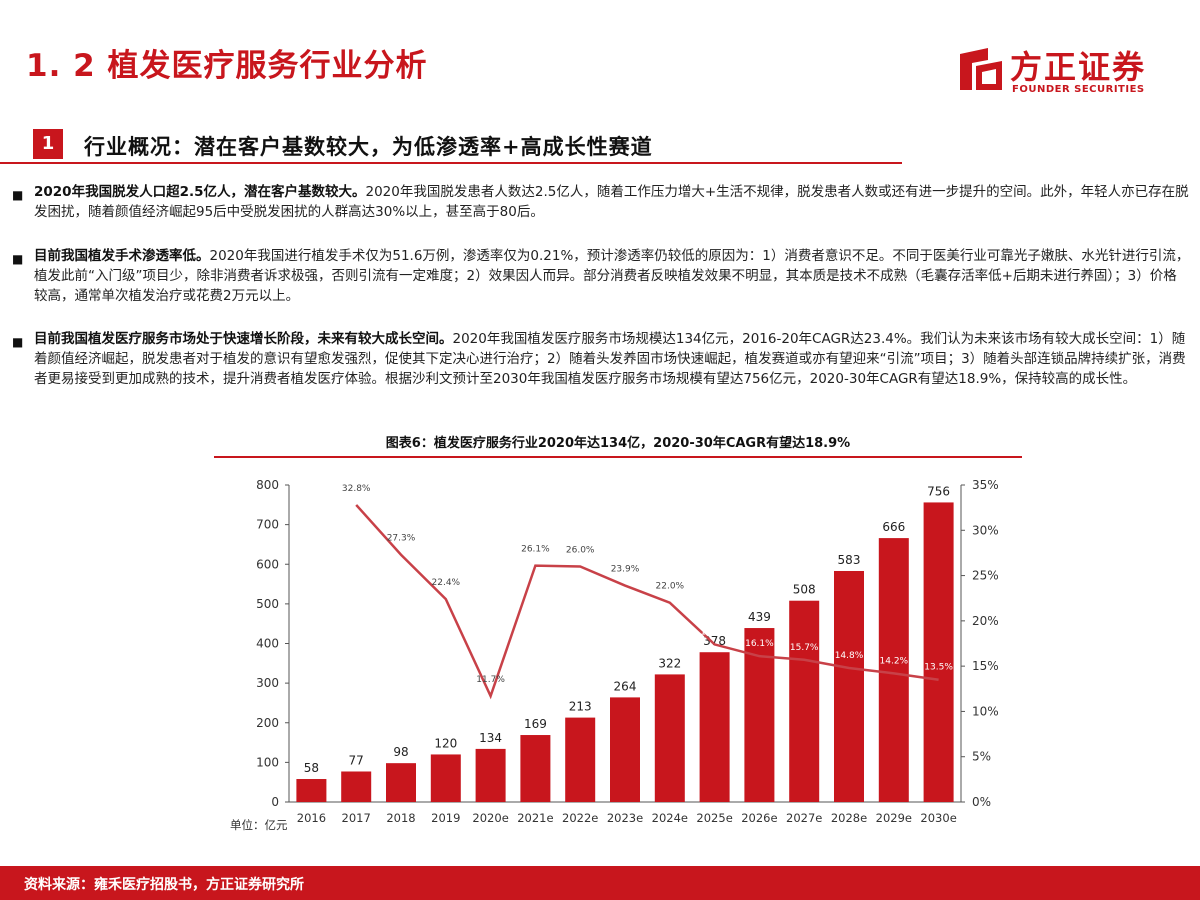 The height and width of the screenshot is (900, 1200). Describe the element at coordinates (849, 818) in the screenshot. I see `x-axis-tick-label: 2028e` at that location.